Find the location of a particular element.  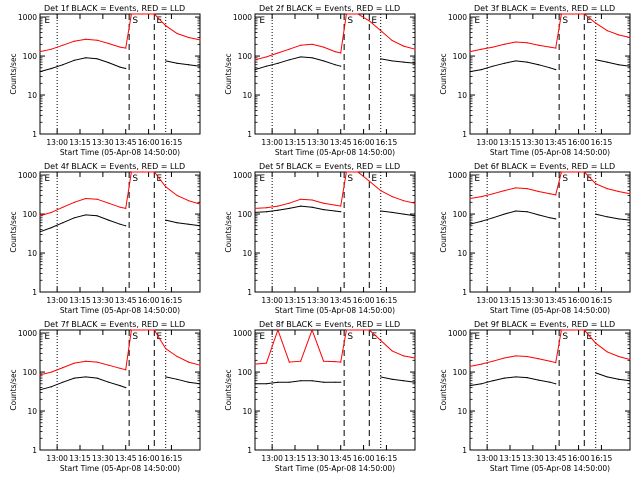

plot-frame is located at coordinates (335, 74).